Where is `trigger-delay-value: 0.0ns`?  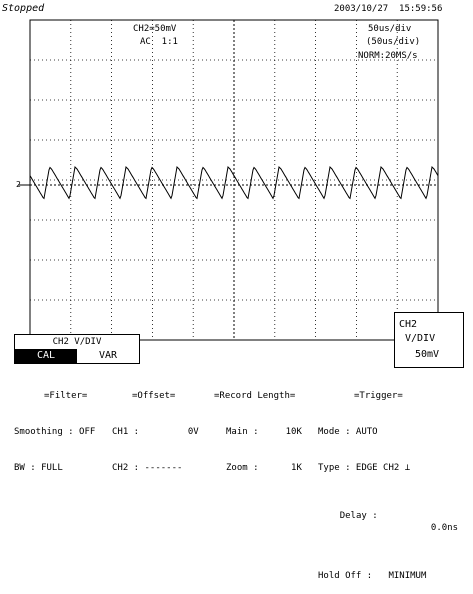 trigger-delay-value: 0.0ns is located at coordinates (444, 528).